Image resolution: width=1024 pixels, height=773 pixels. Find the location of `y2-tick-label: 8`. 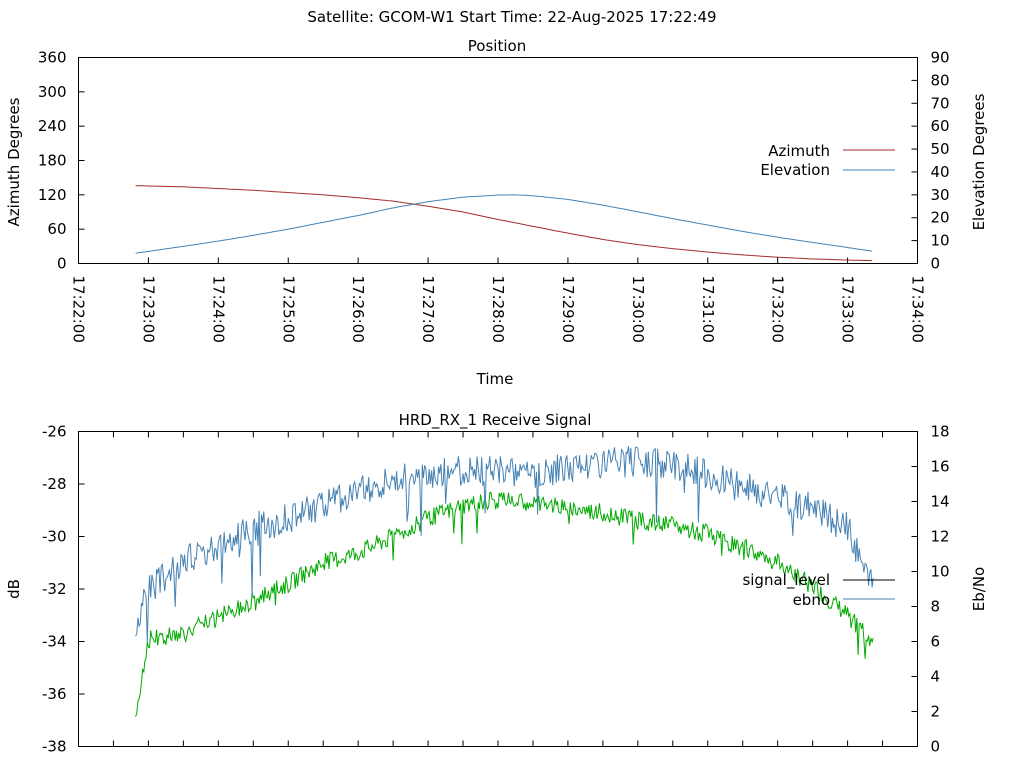

y2-tick-label: 8 is located at coordinates (936, 607).